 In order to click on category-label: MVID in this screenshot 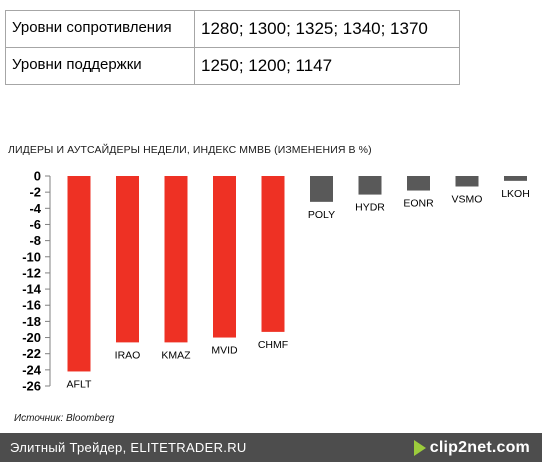, I will do `click(224, 351)`.